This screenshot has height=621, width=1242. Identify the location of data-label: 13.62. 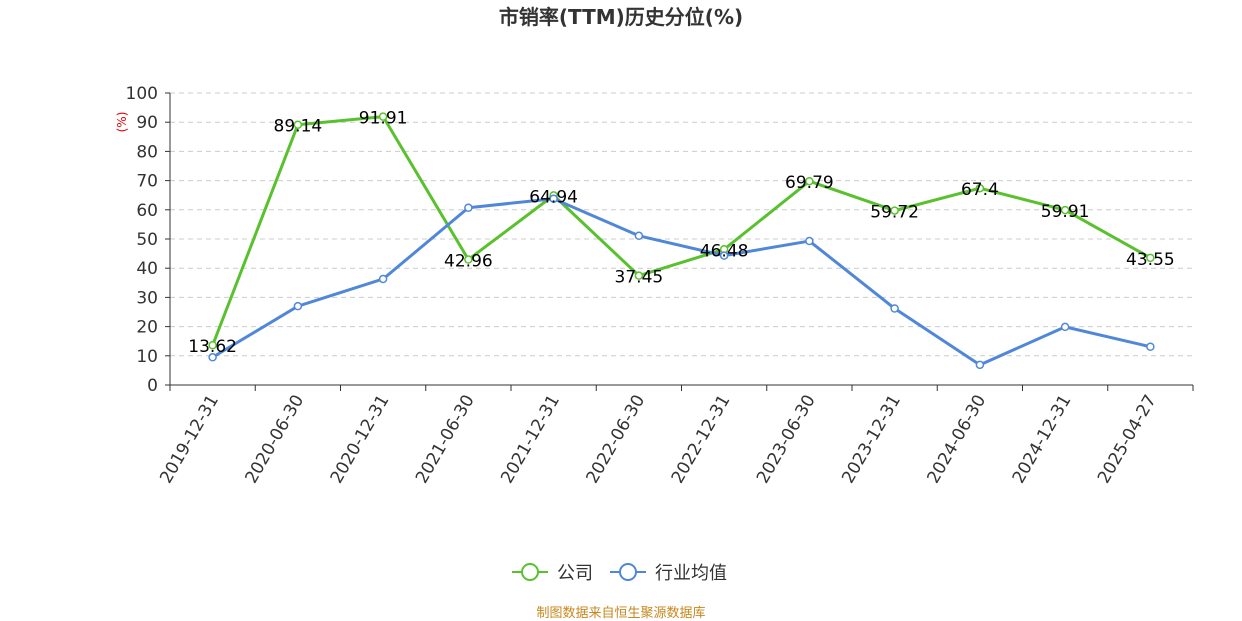
(212, 347).